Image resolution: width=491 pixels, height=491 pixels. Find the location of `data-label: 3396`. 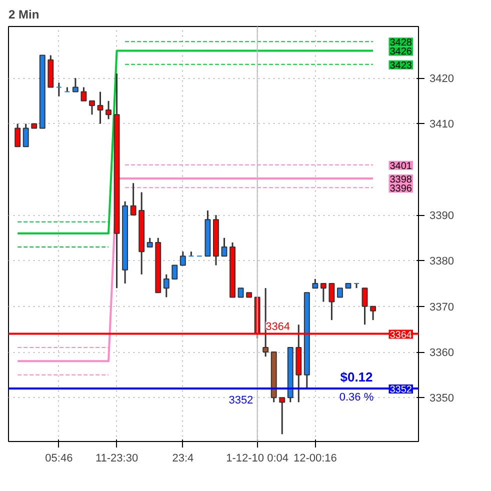

data-label: 3396 is located at coordinates (401, 189).